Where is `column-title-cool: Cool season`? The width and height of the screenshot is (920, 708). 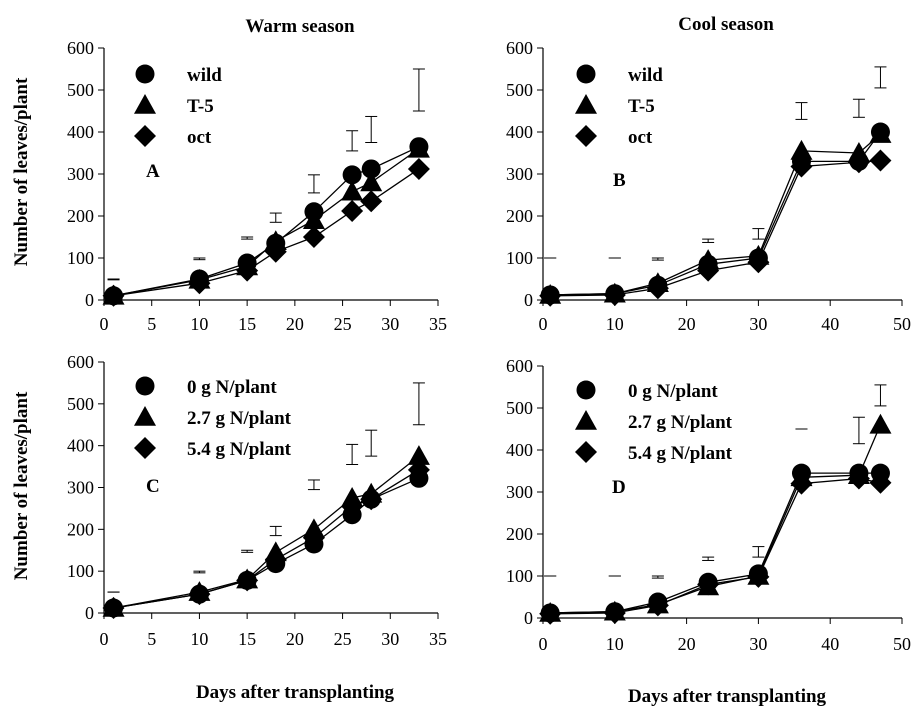 column-title-cool: Cool season is located at coordinates (726, 24).